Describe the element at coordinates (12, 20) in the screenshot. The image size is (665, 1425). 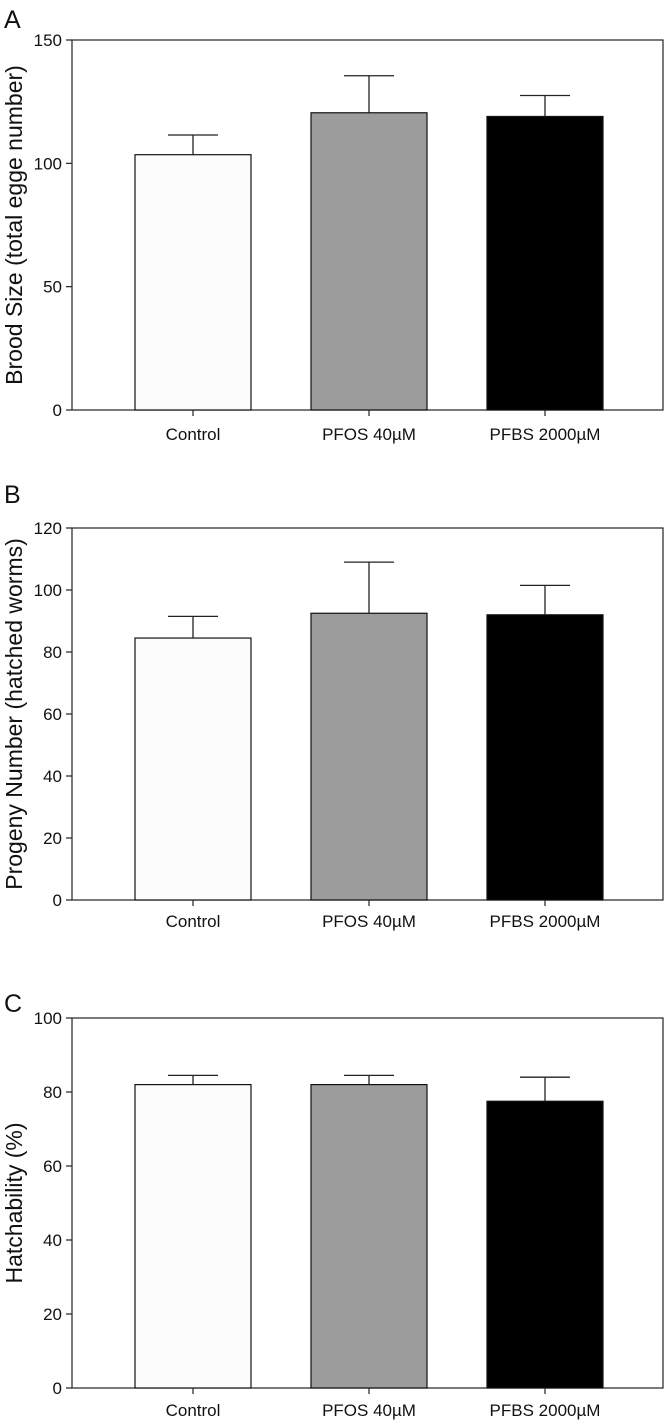
I see `panel-letter: A` at that location.